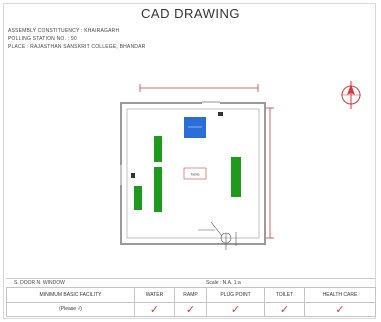 The image size is (381, 322). What do you see at coordinates (39, 283) in the screenshot?
I see `footer-legend-text: S. DOOR N. WINDOW` at bounding box center [39, 283].